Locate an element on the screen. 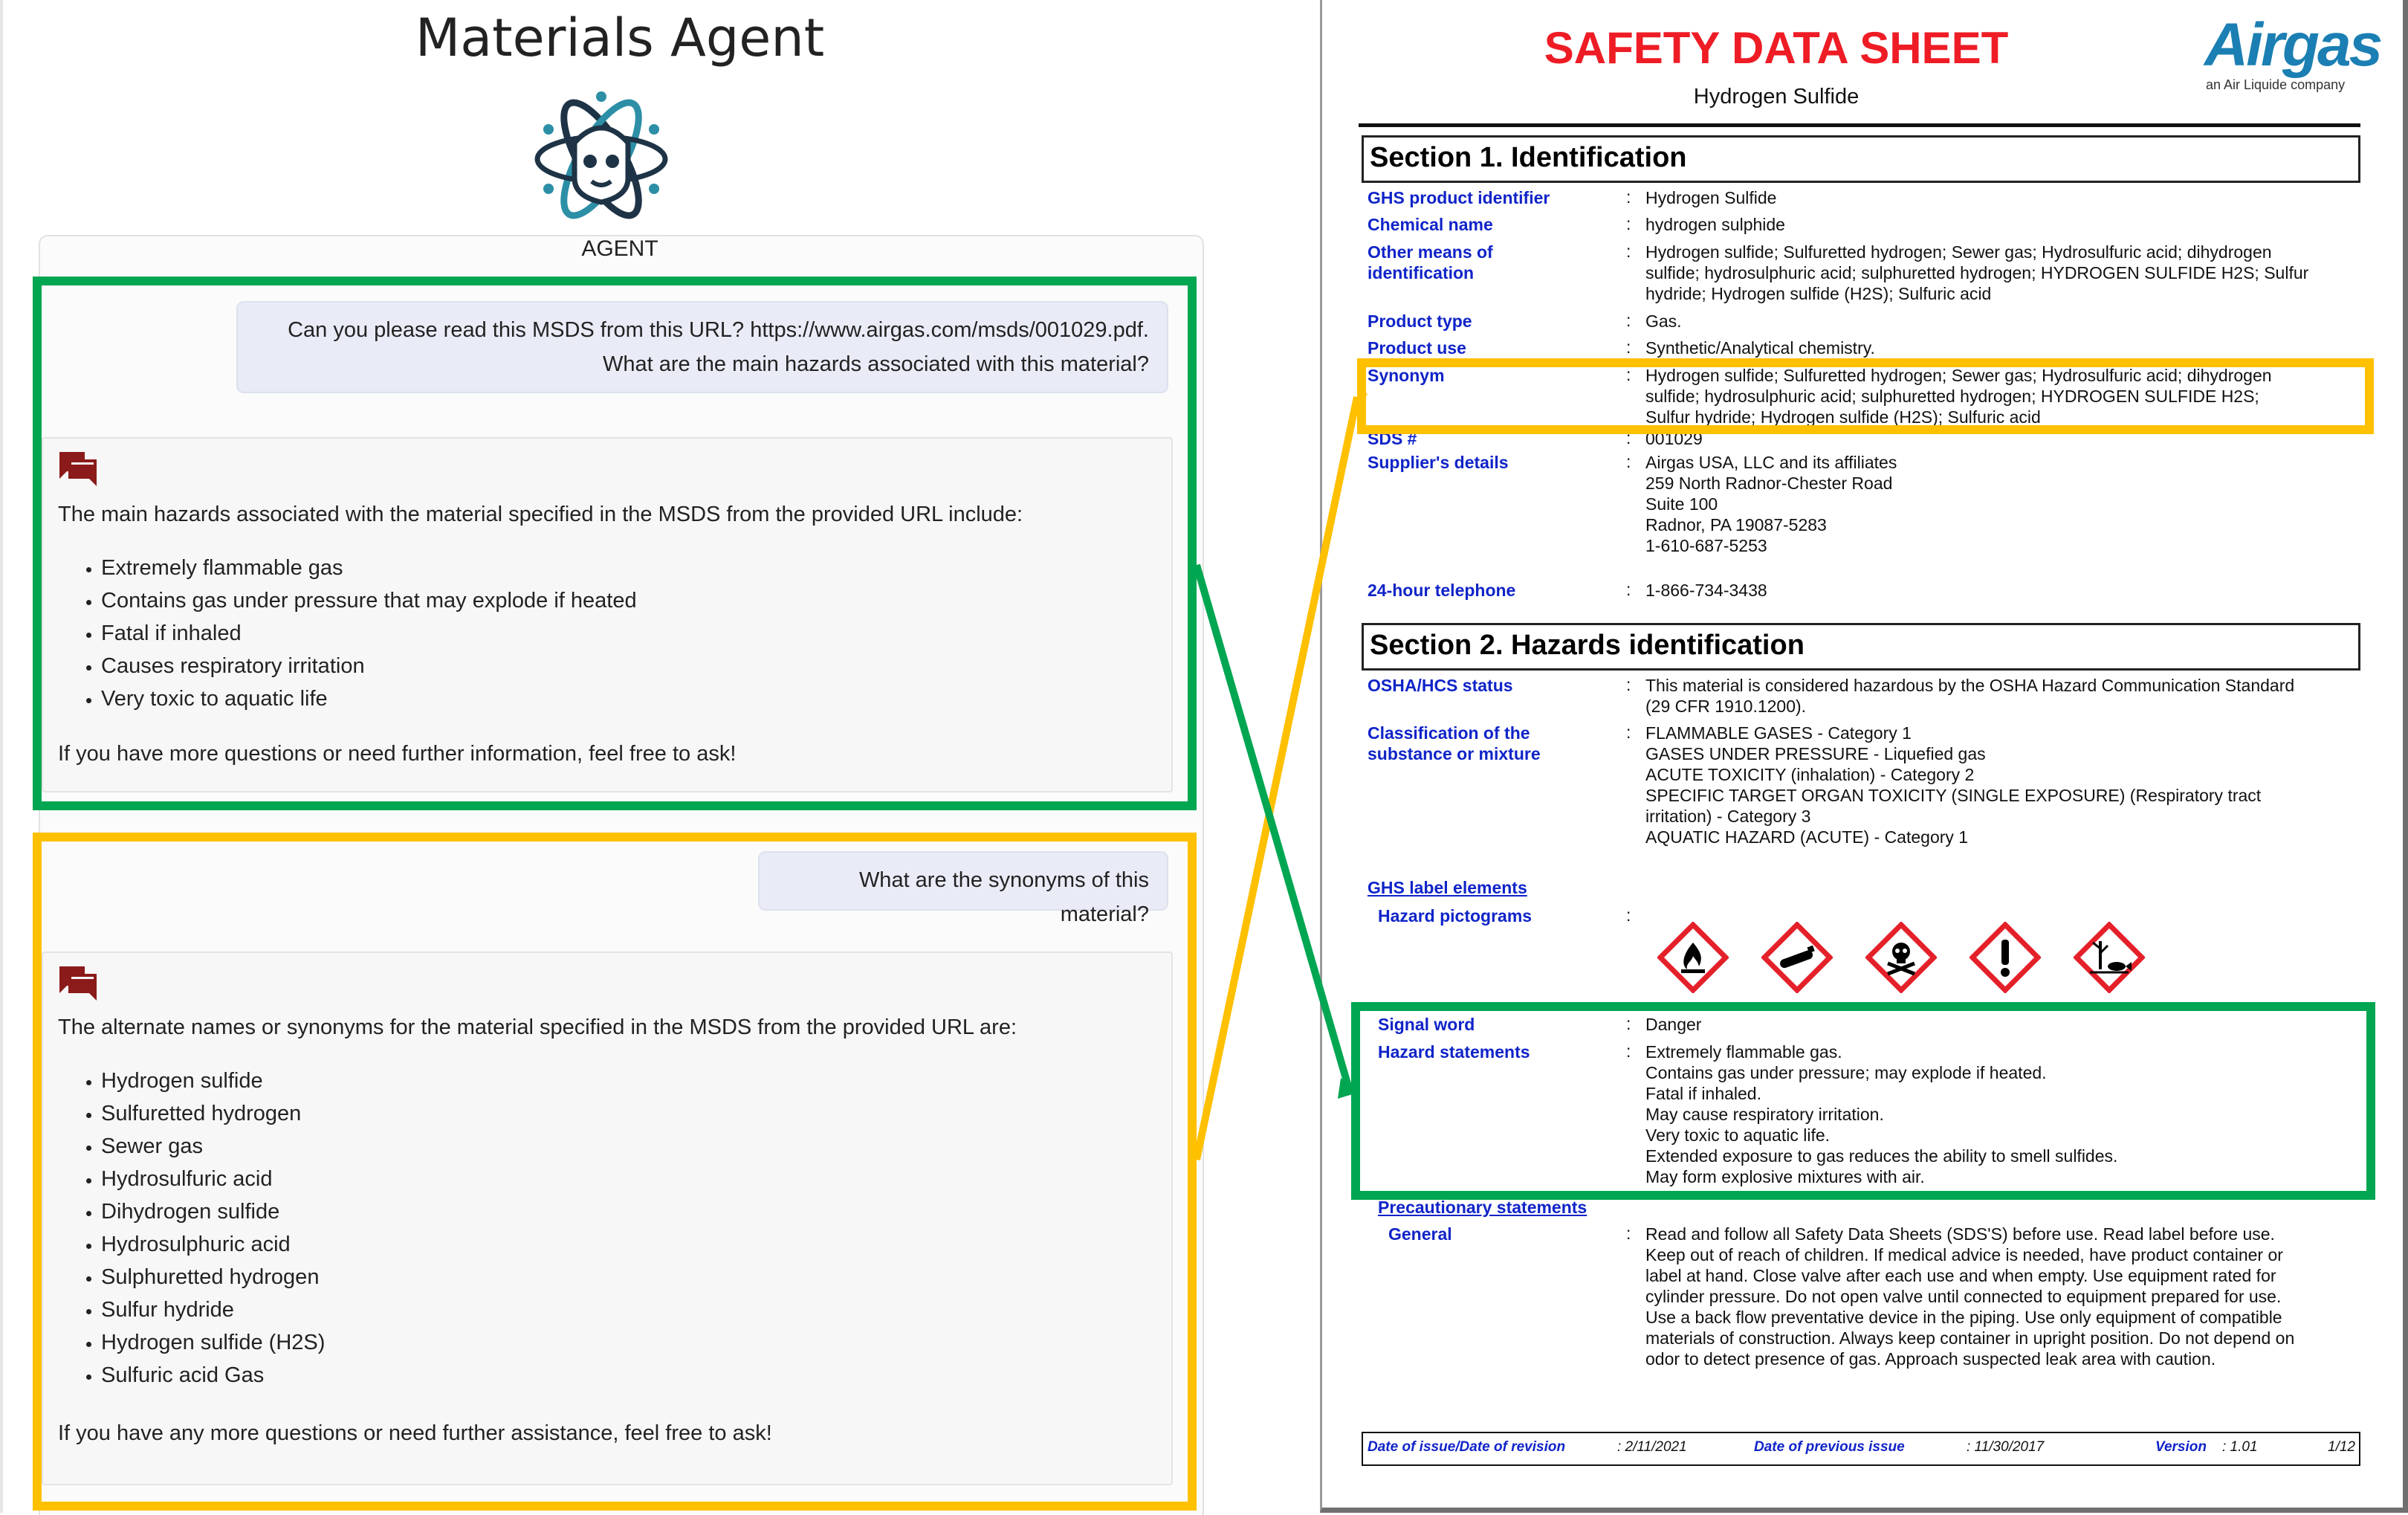  airgas-tagline: an Air Liquide company is located at coordinates (2276, 84).